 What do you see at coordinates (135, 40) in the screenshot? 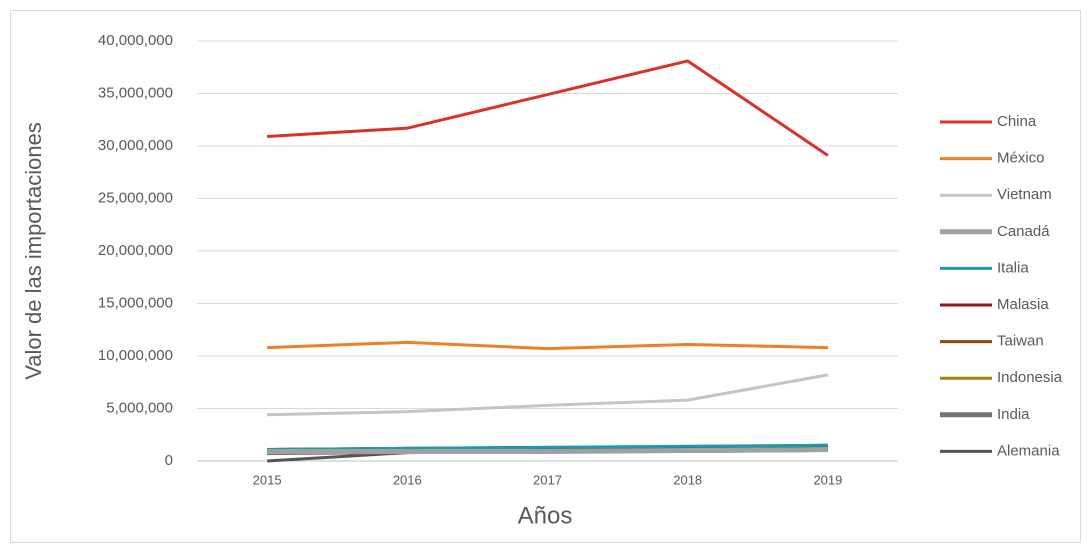
I see `y-tick-label: 40,000,000` at bounding box center [135, 40].